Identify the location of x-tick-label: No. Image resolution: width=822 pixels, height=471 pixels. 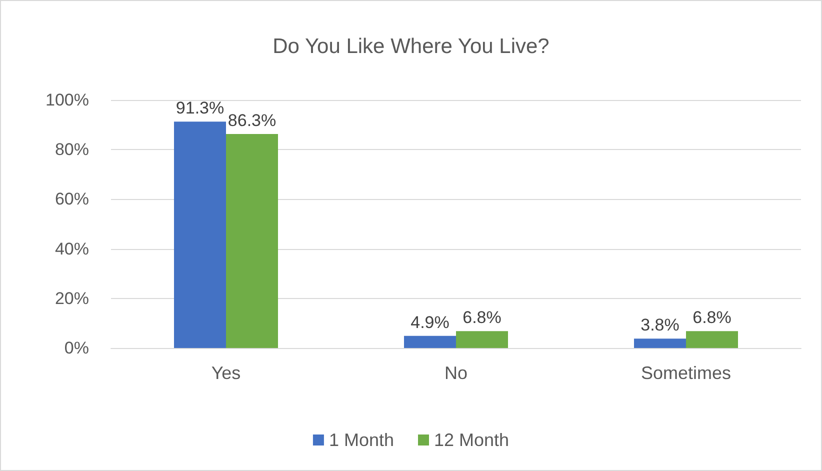
(456, 373).